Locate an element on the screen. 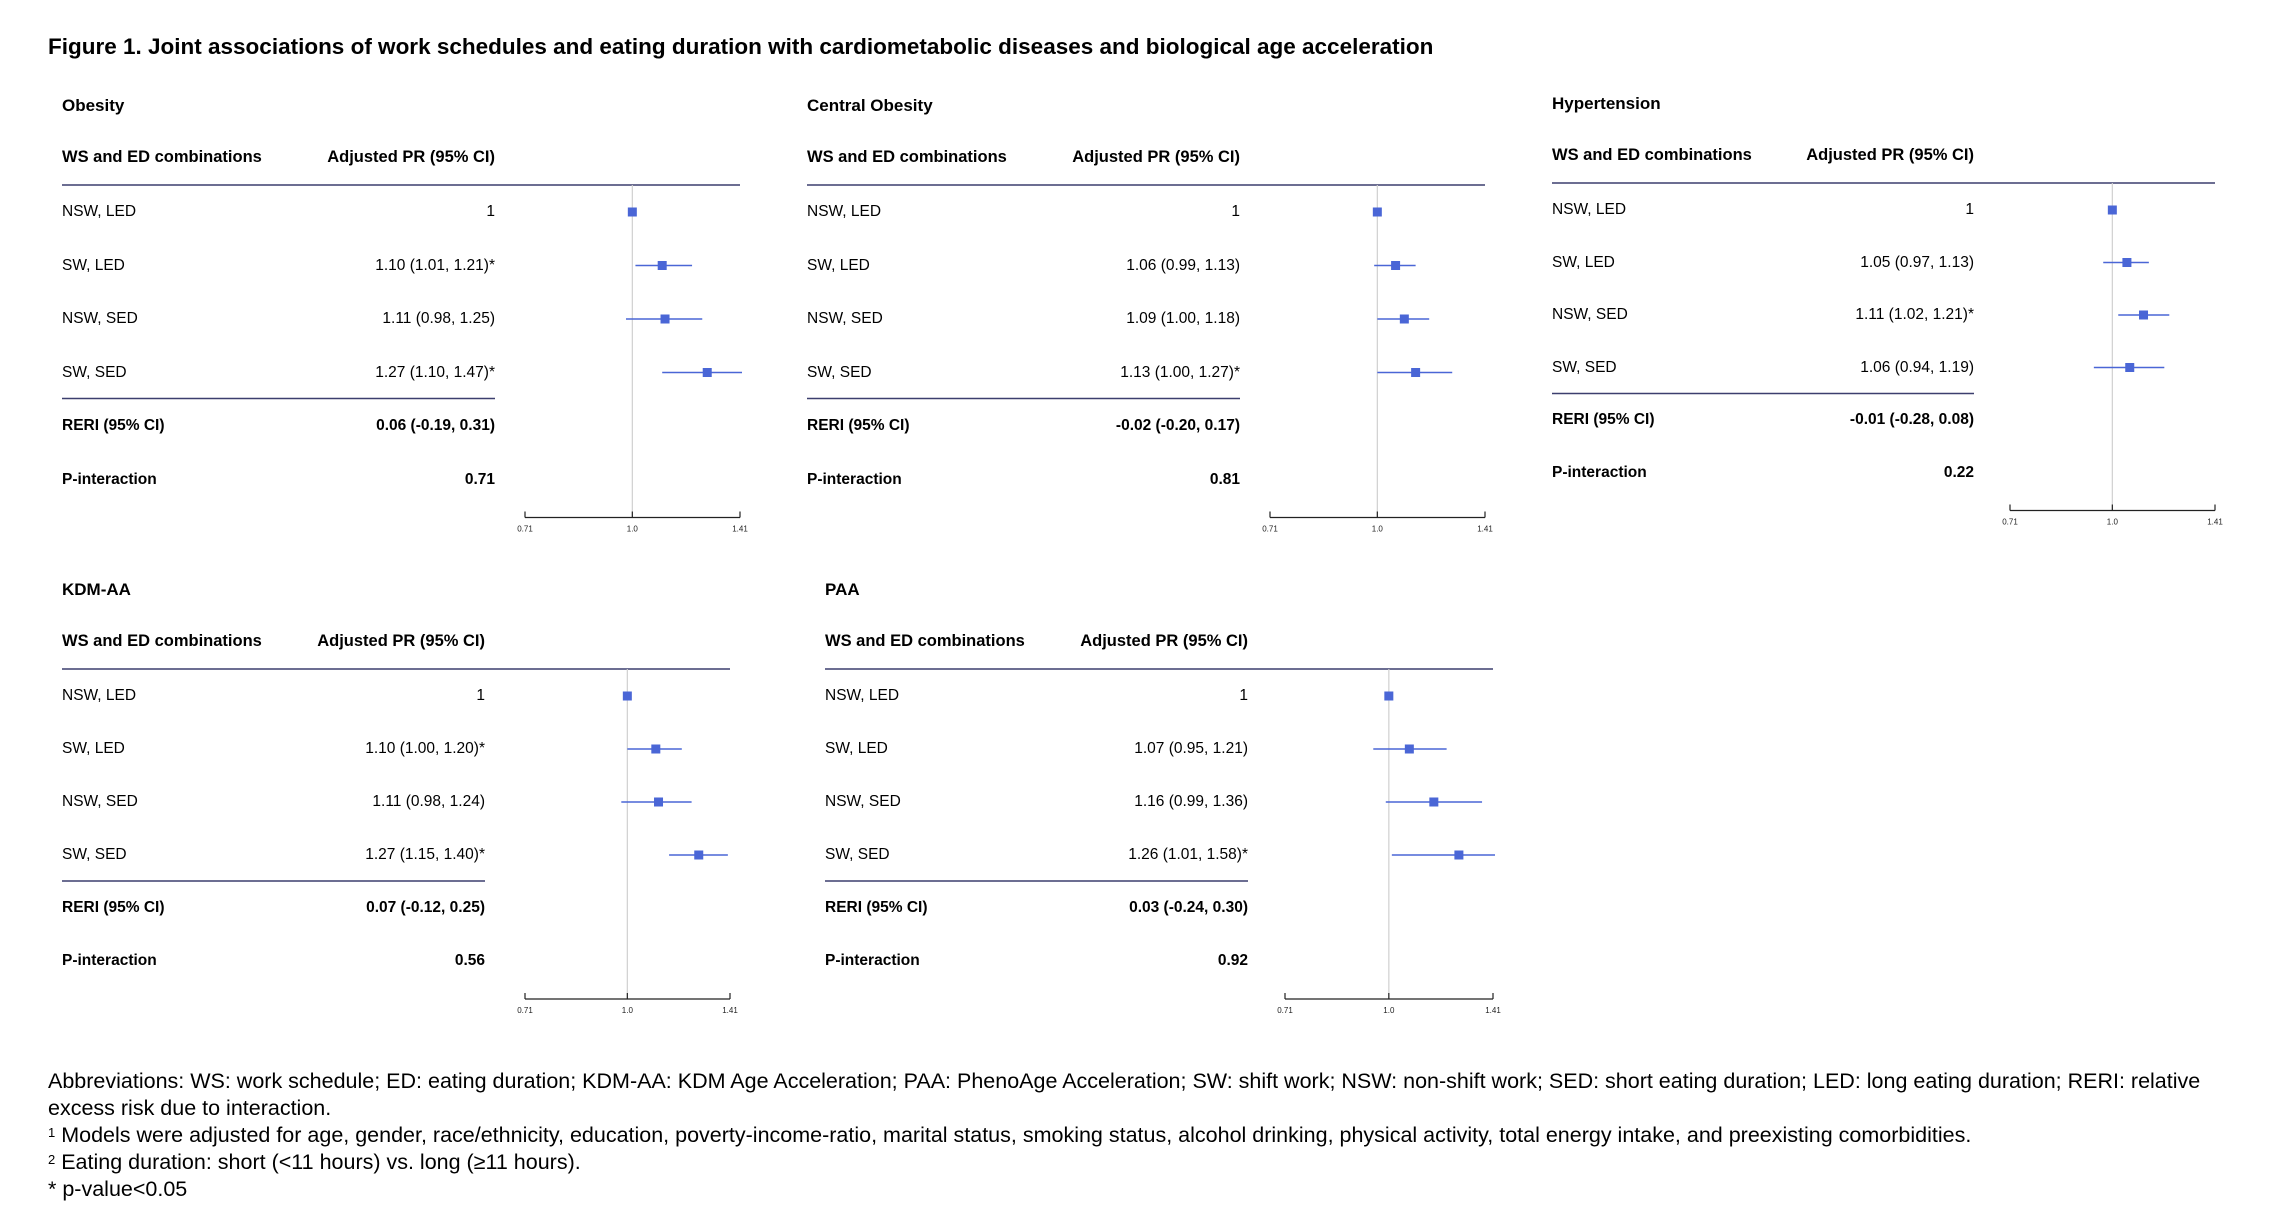 The width and height of the screenshot is (2276, 1232). row-estimate-text: 1.26 (1.01, 1.58)* is located at coordinates (1188, 854).